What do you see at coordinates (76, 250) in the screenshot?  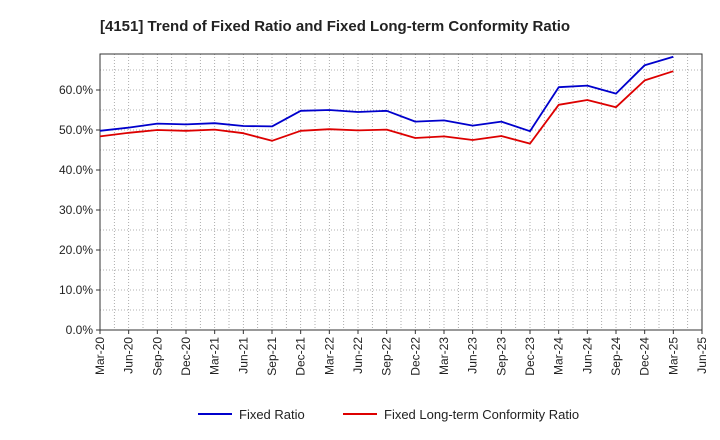 I see `y-tick-label: 20.0%` at bounding box center [76, 250].